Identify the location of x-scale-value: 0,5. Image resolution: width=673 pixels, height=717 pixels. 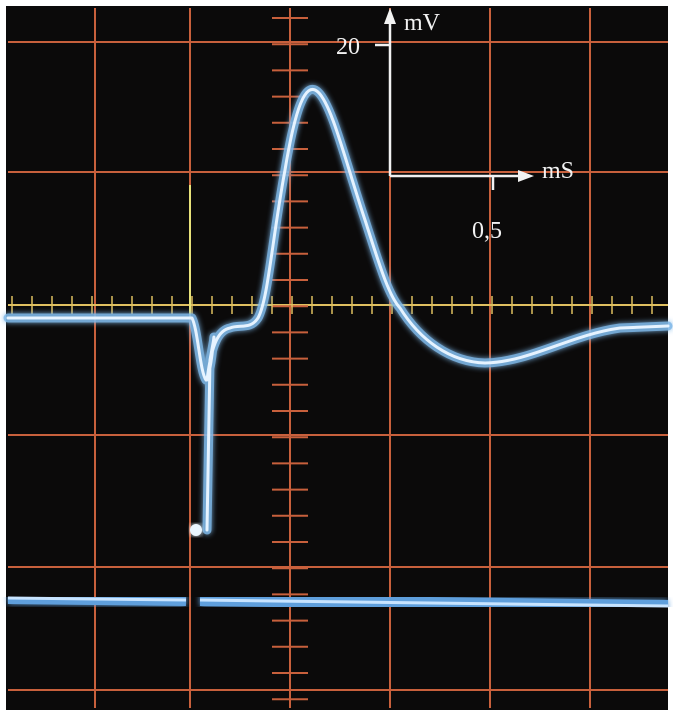
(487, 231).